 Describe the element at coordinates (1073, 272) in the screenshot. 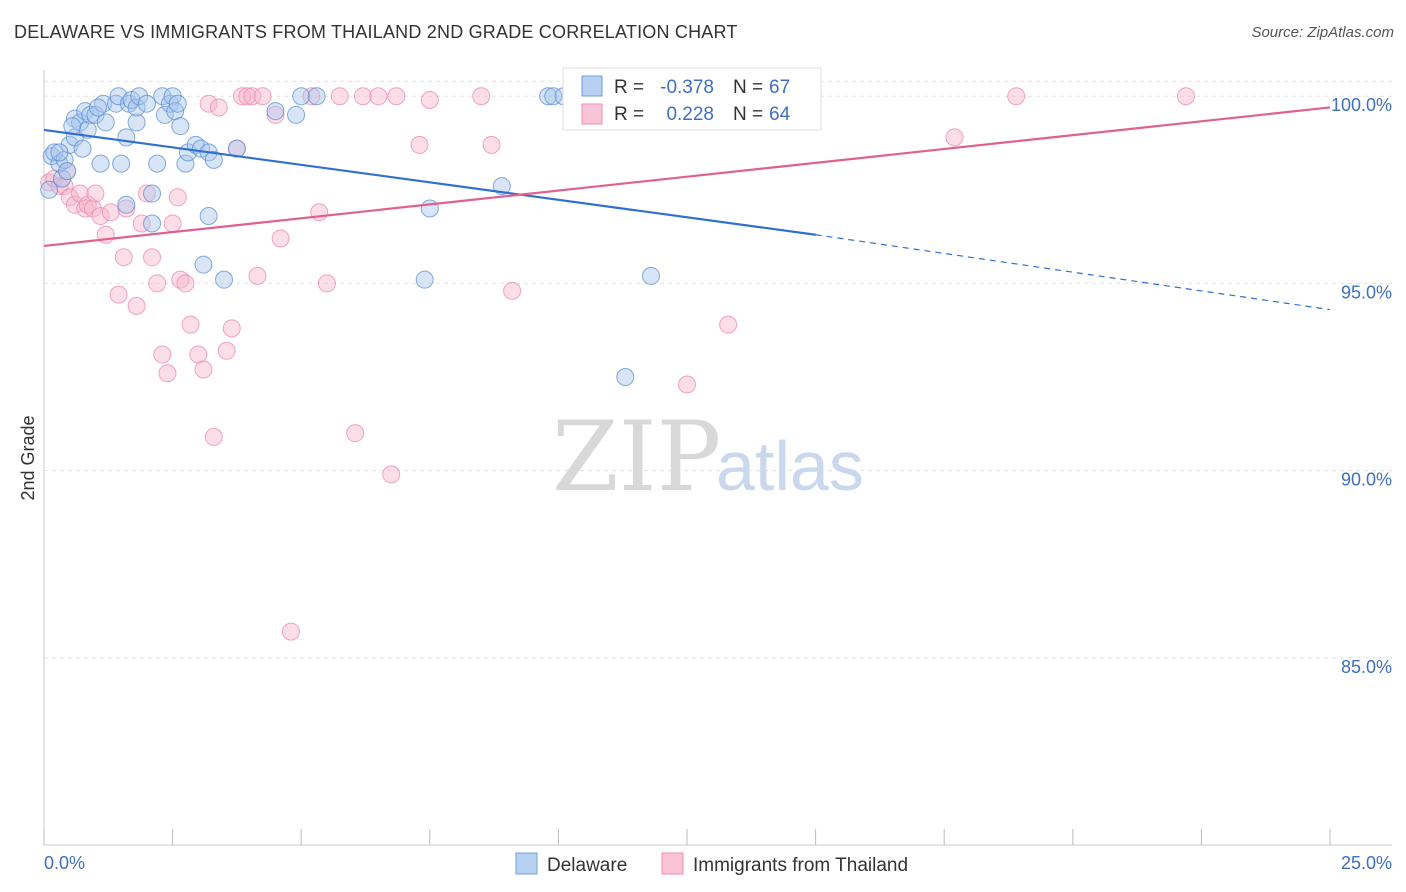

I see `delaware-trendline-extension` at that location.